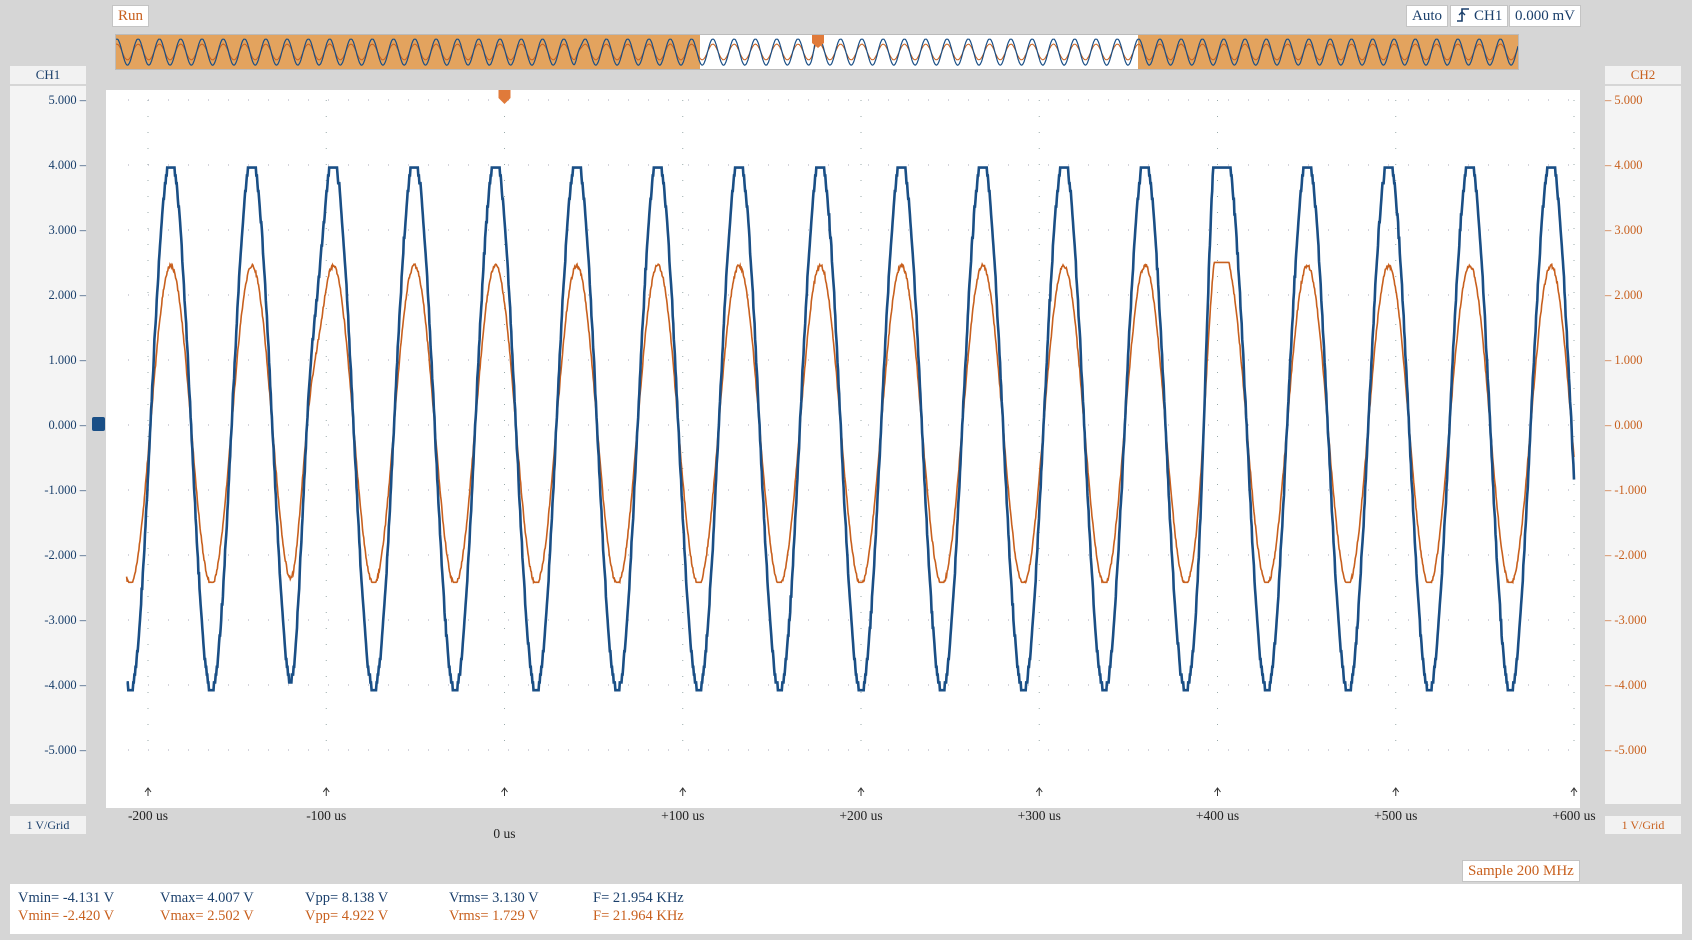 The height and width of the screenshot is (940, 1692). What do you see at coordinates (860, 816) in the screenshot?
I see `time-tick-label: +200 us` at bounding box center [860, 816].